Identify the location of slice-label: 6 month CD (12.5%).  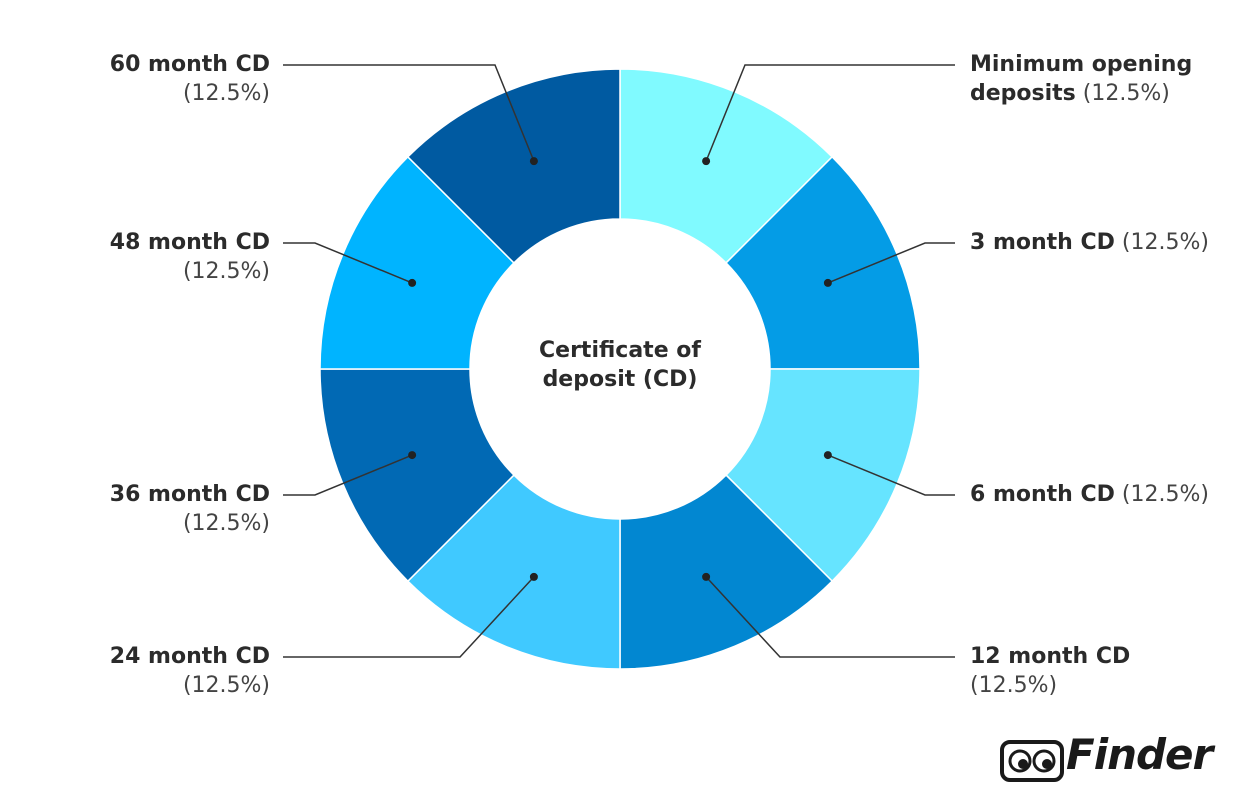
(1105, 494).